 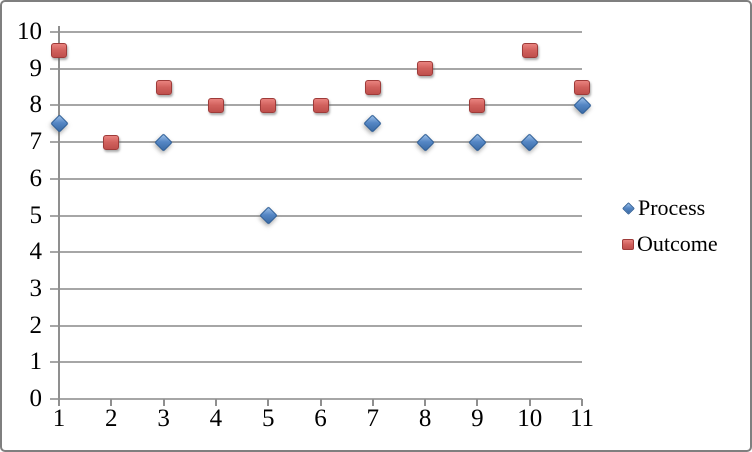 What do you see at coordinates (320, 418) in the screenshot?
I see `x-axis-label-6: 6` at bounding box center [320, 418].